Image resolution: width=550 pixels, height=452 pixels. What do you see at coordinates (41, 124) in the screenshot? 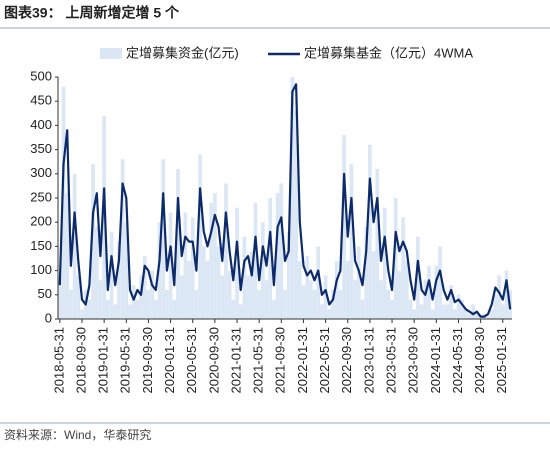
I see `y-tick-label: 400` at bounding box center [41, 124].